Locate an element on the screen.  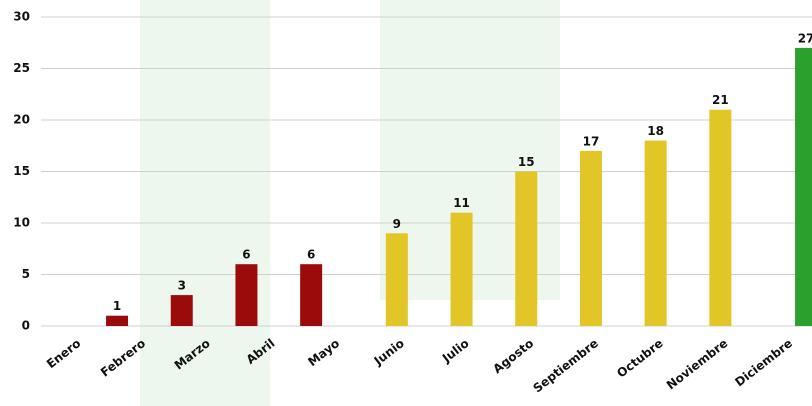
x-tick-label: Septiembre is located at coordinates (565, 365).